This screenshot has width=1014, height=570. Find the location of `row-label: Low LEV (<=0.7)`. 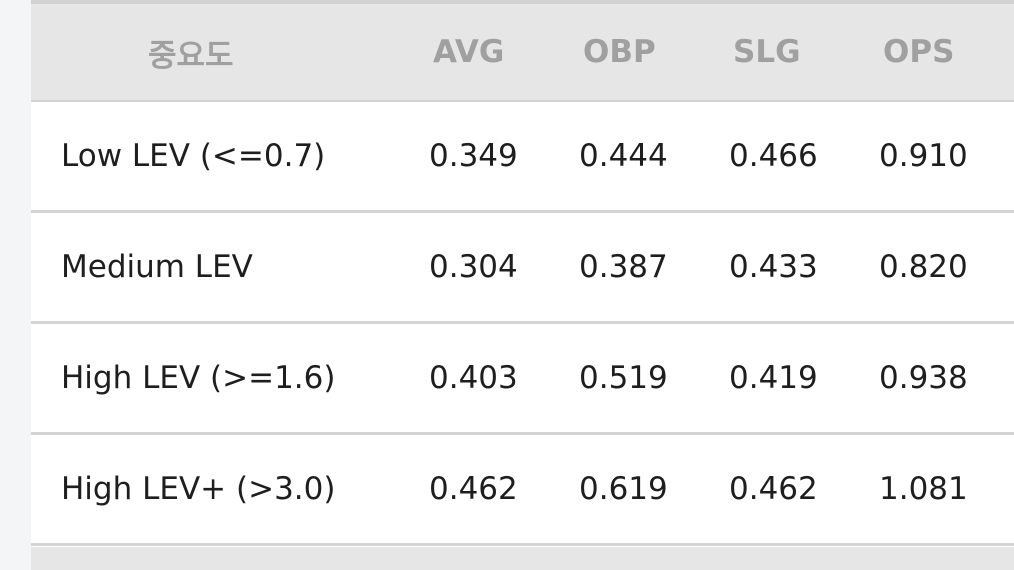

row-label: Low LEV (<=0.7) is located at coordinates (213, 157).